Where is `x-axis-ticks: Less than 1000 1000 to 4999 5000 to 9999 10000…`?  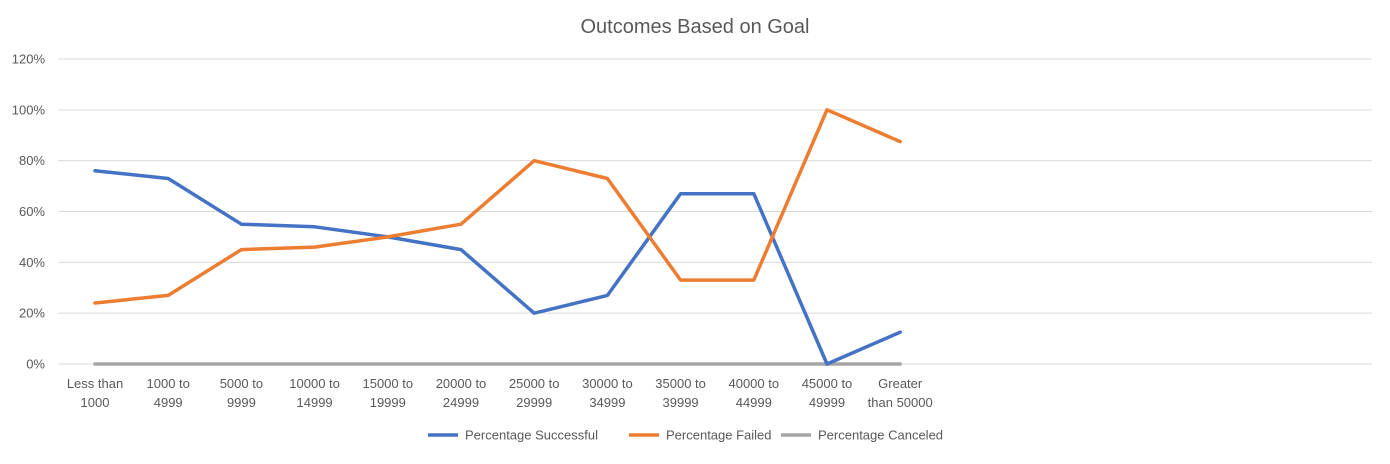
x-axis-ticks: Less than 1000 1000 to 4999 5000 to 9999 10000… is located at coordinates (500, 393).